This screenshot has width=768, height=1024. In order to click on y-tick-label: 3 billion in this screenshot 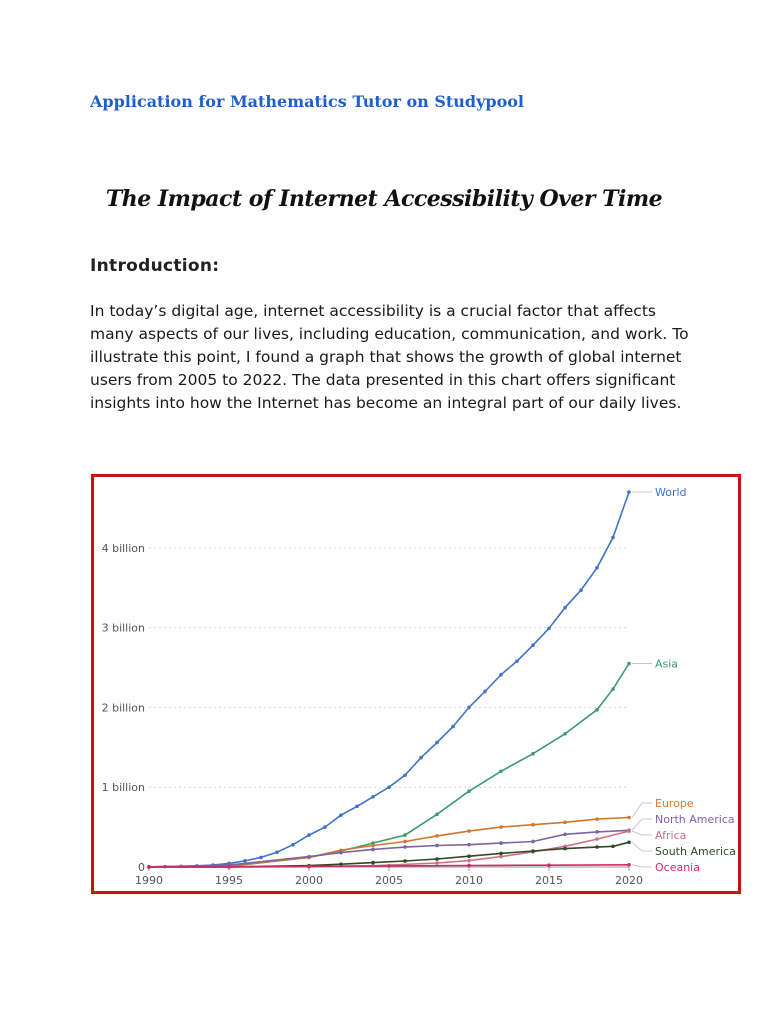, I will do `click(123, 628)`.